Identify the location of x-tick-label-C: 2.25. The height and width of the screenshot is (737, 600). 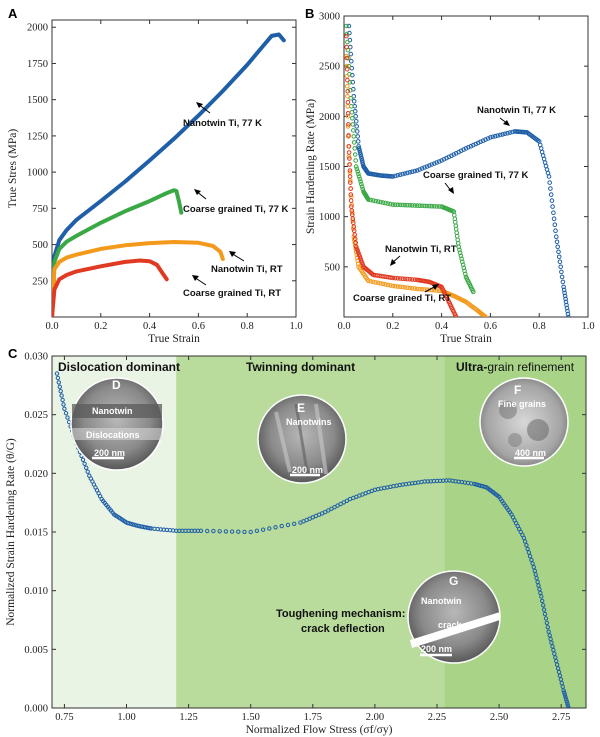
(437, 717).